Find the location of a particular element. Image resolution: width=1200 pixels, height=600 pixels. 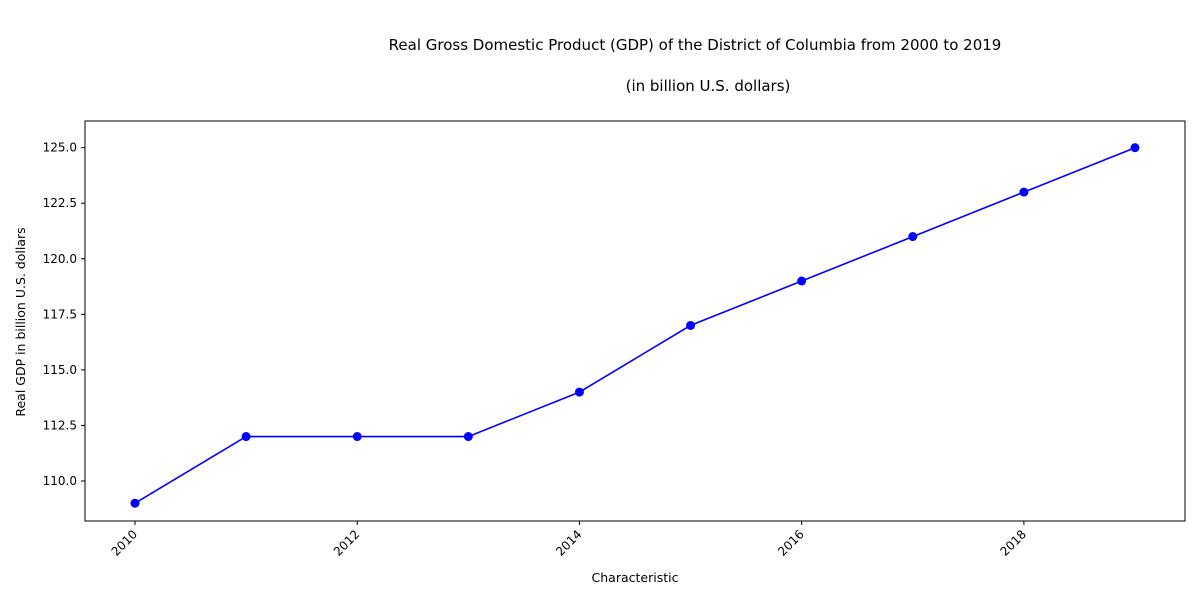

x-tick-label: 2010 is located at coordinates (124, 542).